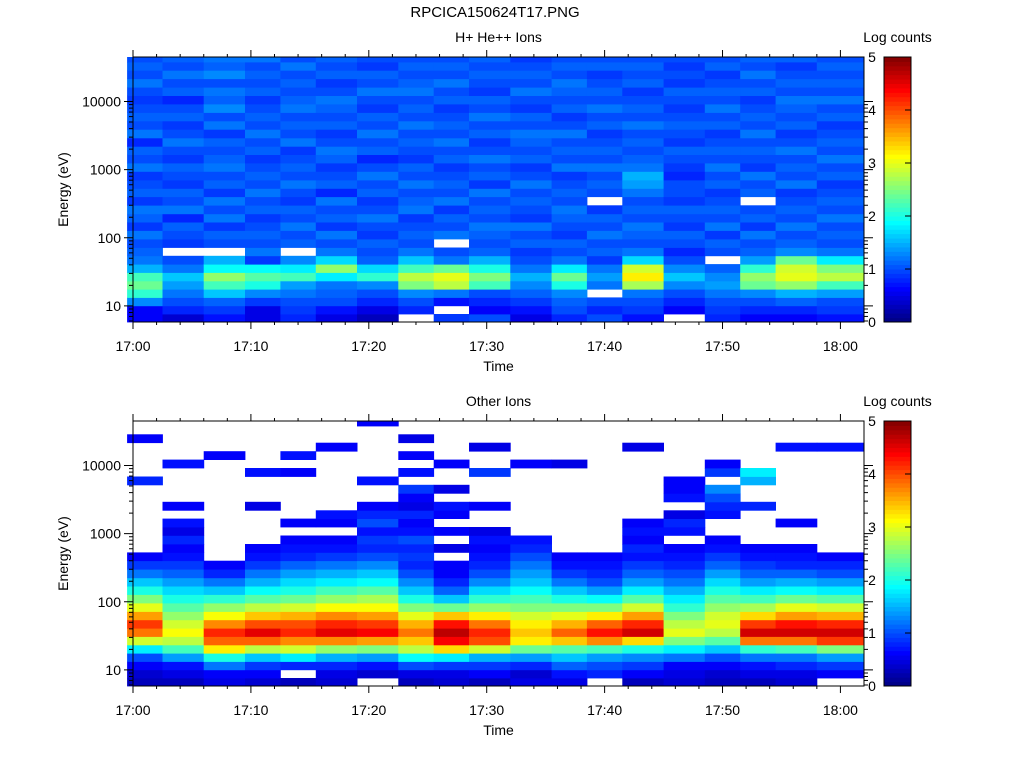 The height and width of the screenshot is (768, 1024). Describe the element at coordinates (498, 730) in the screenshot. I see `x-axis-label: Time` at that location.